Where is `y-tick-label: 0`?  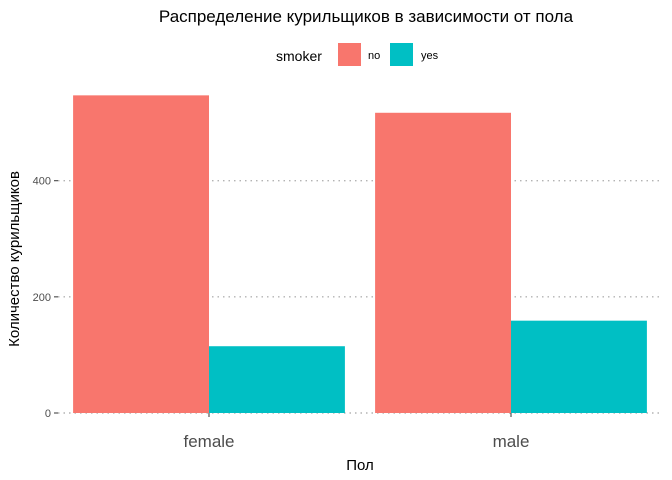 y-tick-label: 0 is located at coordinates (48, 414).